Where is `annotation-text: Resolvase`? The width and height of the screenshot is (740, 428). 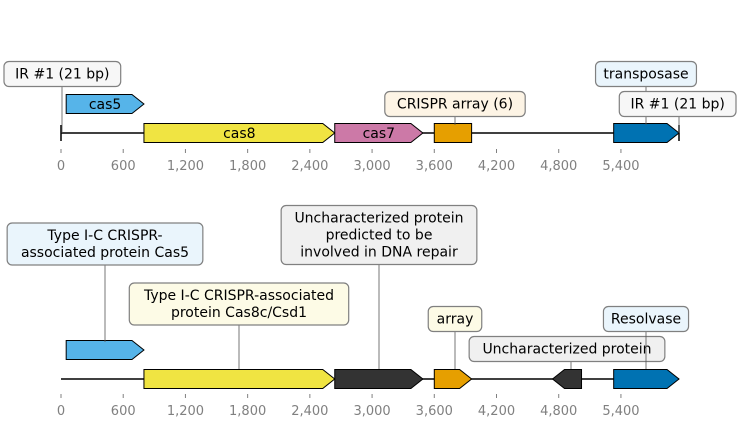
annotation-text: Resolvase is located at coordinates (646, 320).